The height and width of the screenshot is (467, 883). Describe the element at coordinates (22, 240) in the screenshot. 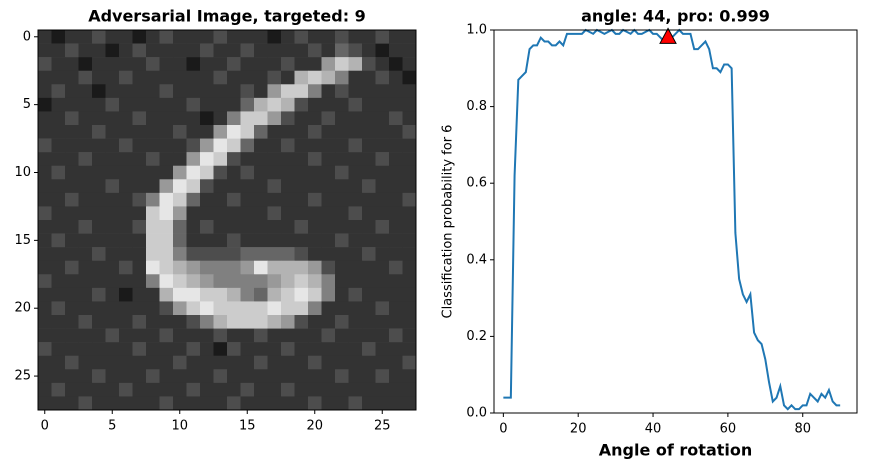

I see `y-tick-label: 15` at that location.